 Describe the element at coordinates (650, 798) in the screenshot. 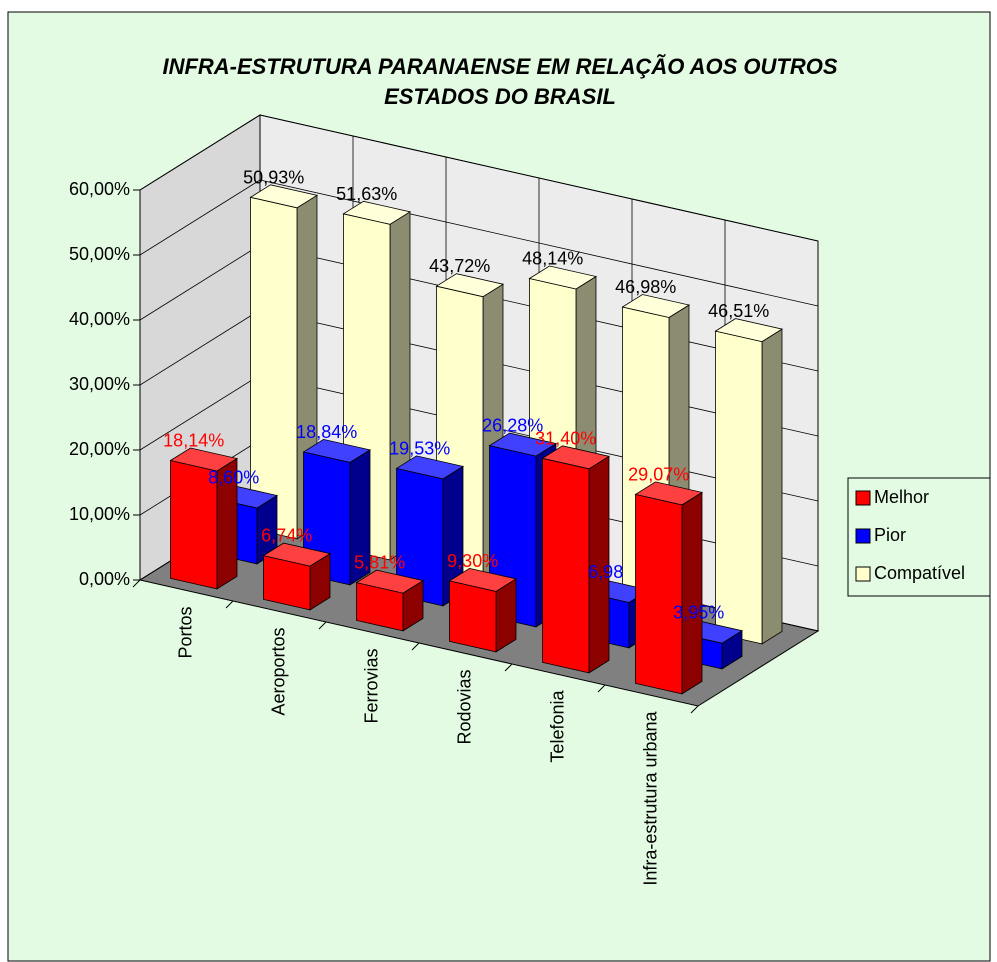

I see `x-tick-label: Infra-estrutura urbana` at that location.